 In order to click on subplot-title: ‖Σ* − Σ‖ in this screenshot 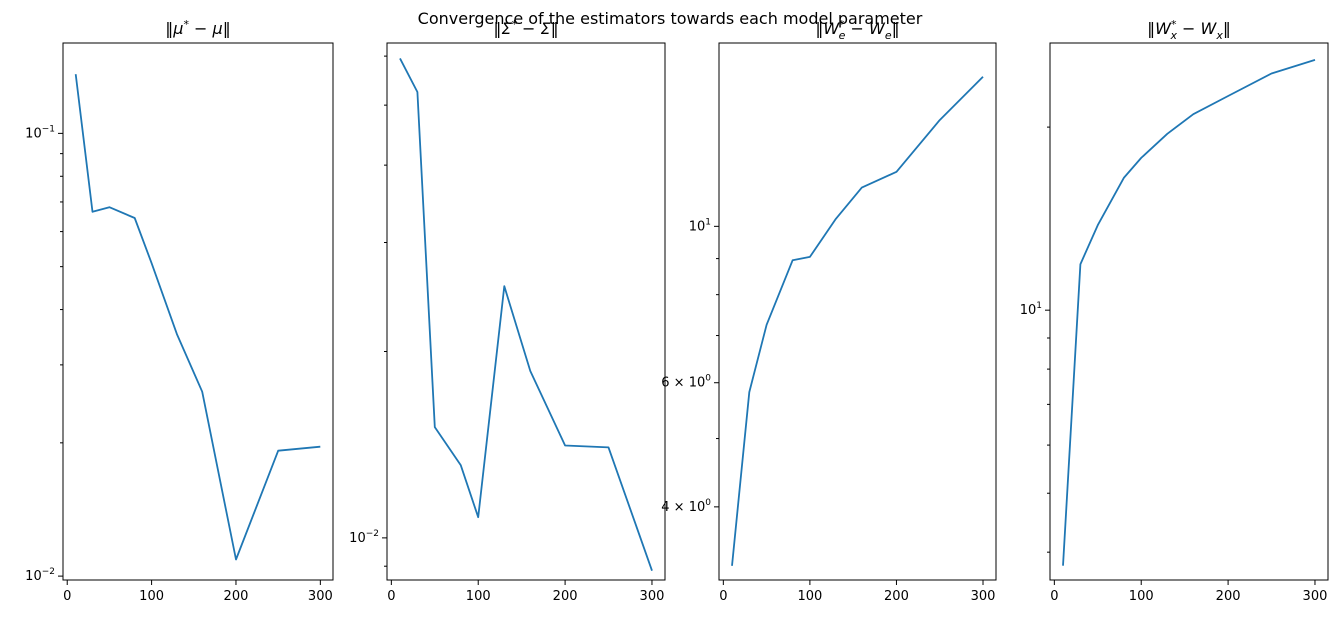, I will do `click(525, 28)`.